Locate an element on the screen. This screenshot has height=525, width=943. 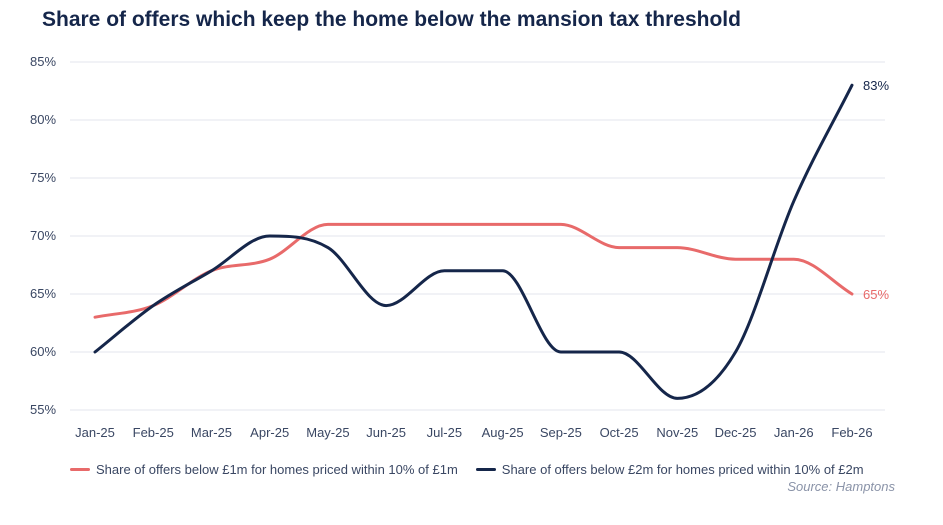
x-tick-label: Jul-25 is located at coordinates (444, 432).